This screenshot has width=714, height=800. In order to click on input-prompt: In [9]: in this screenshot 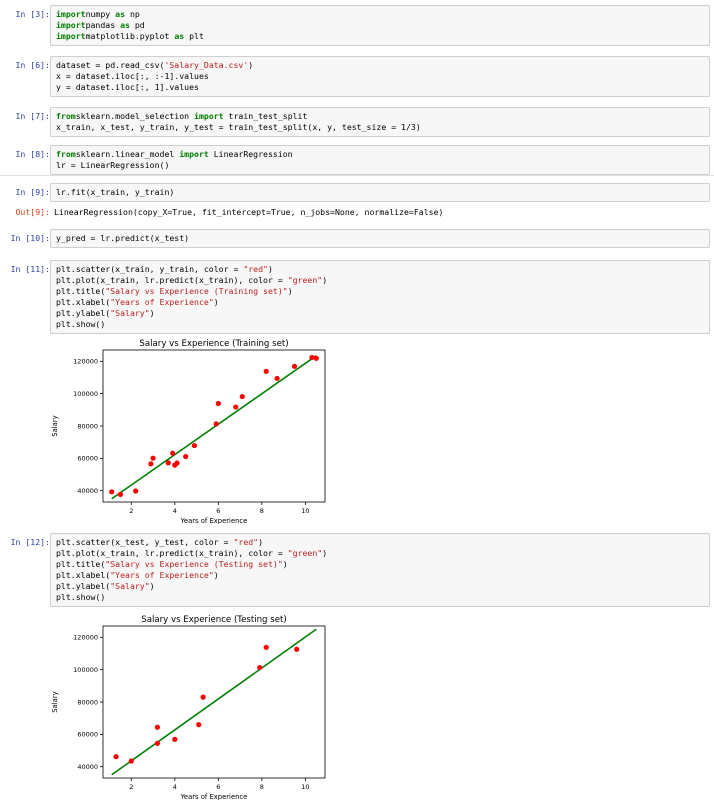, I will do `click(32, 192)`.